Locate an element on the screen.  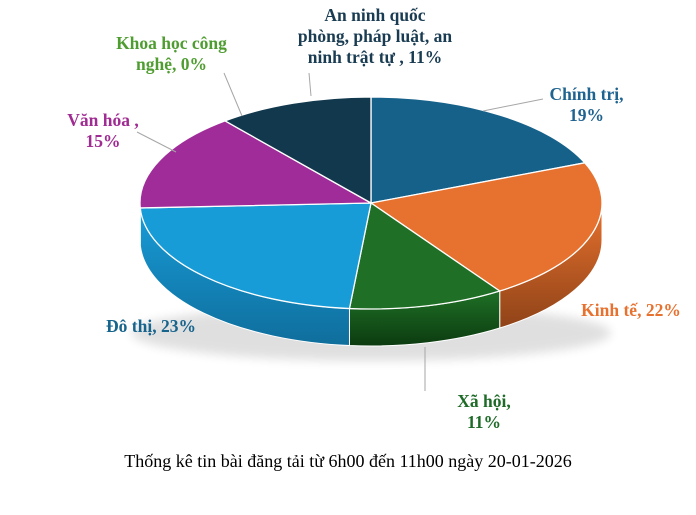
label-line: Xã hội, is located at coordinates (484, 401).